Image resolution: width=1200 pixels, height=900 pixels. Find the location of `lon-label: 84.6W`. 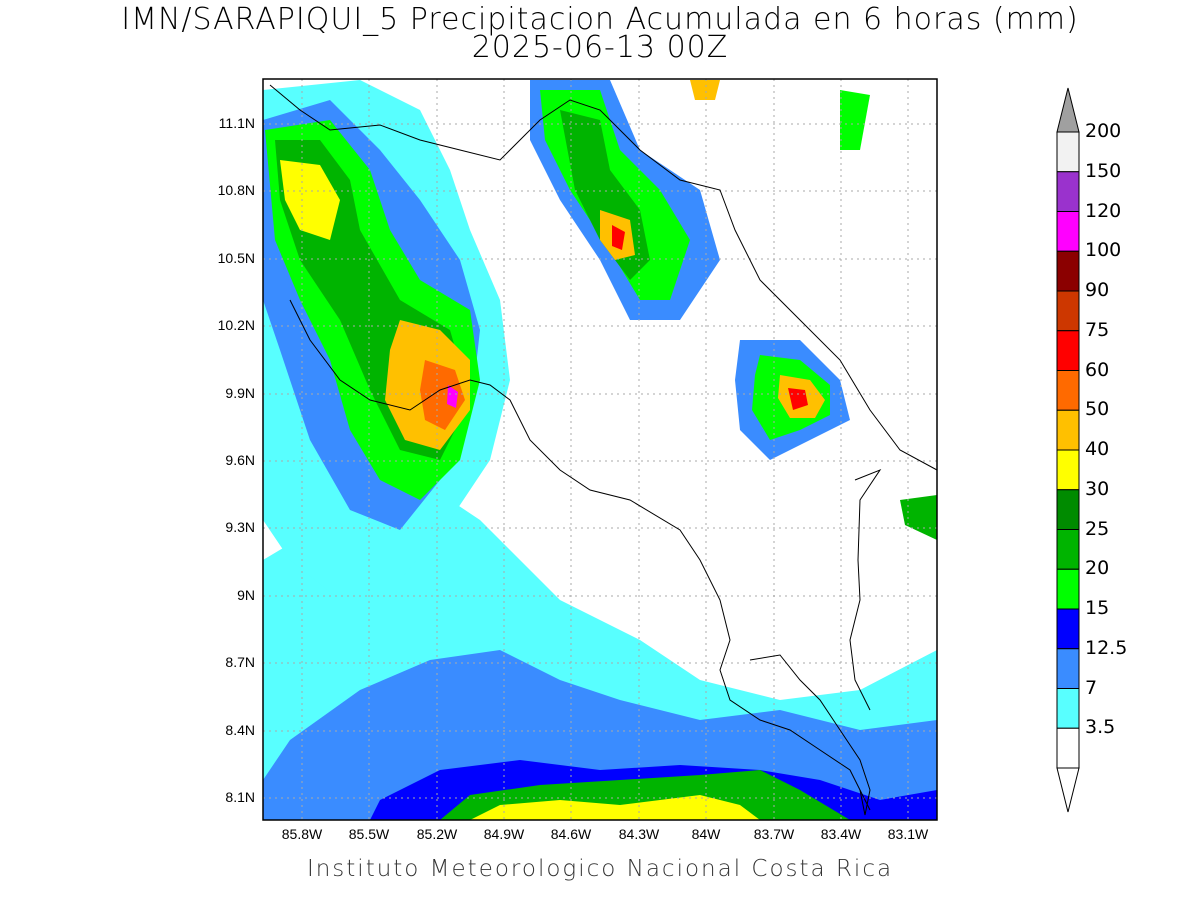

lon-label: 84.6W is located at coordinates (571, 834).